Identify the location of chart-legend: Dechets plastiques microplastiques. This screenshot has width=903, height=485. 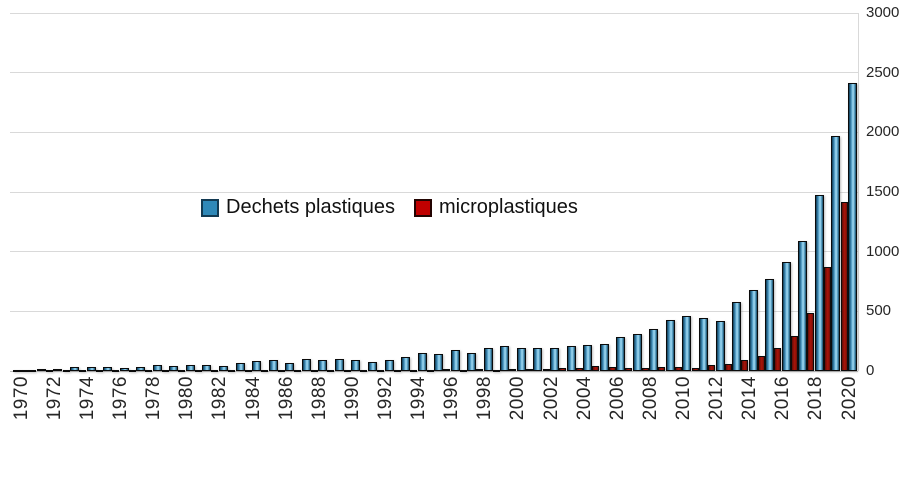
(394, 207).